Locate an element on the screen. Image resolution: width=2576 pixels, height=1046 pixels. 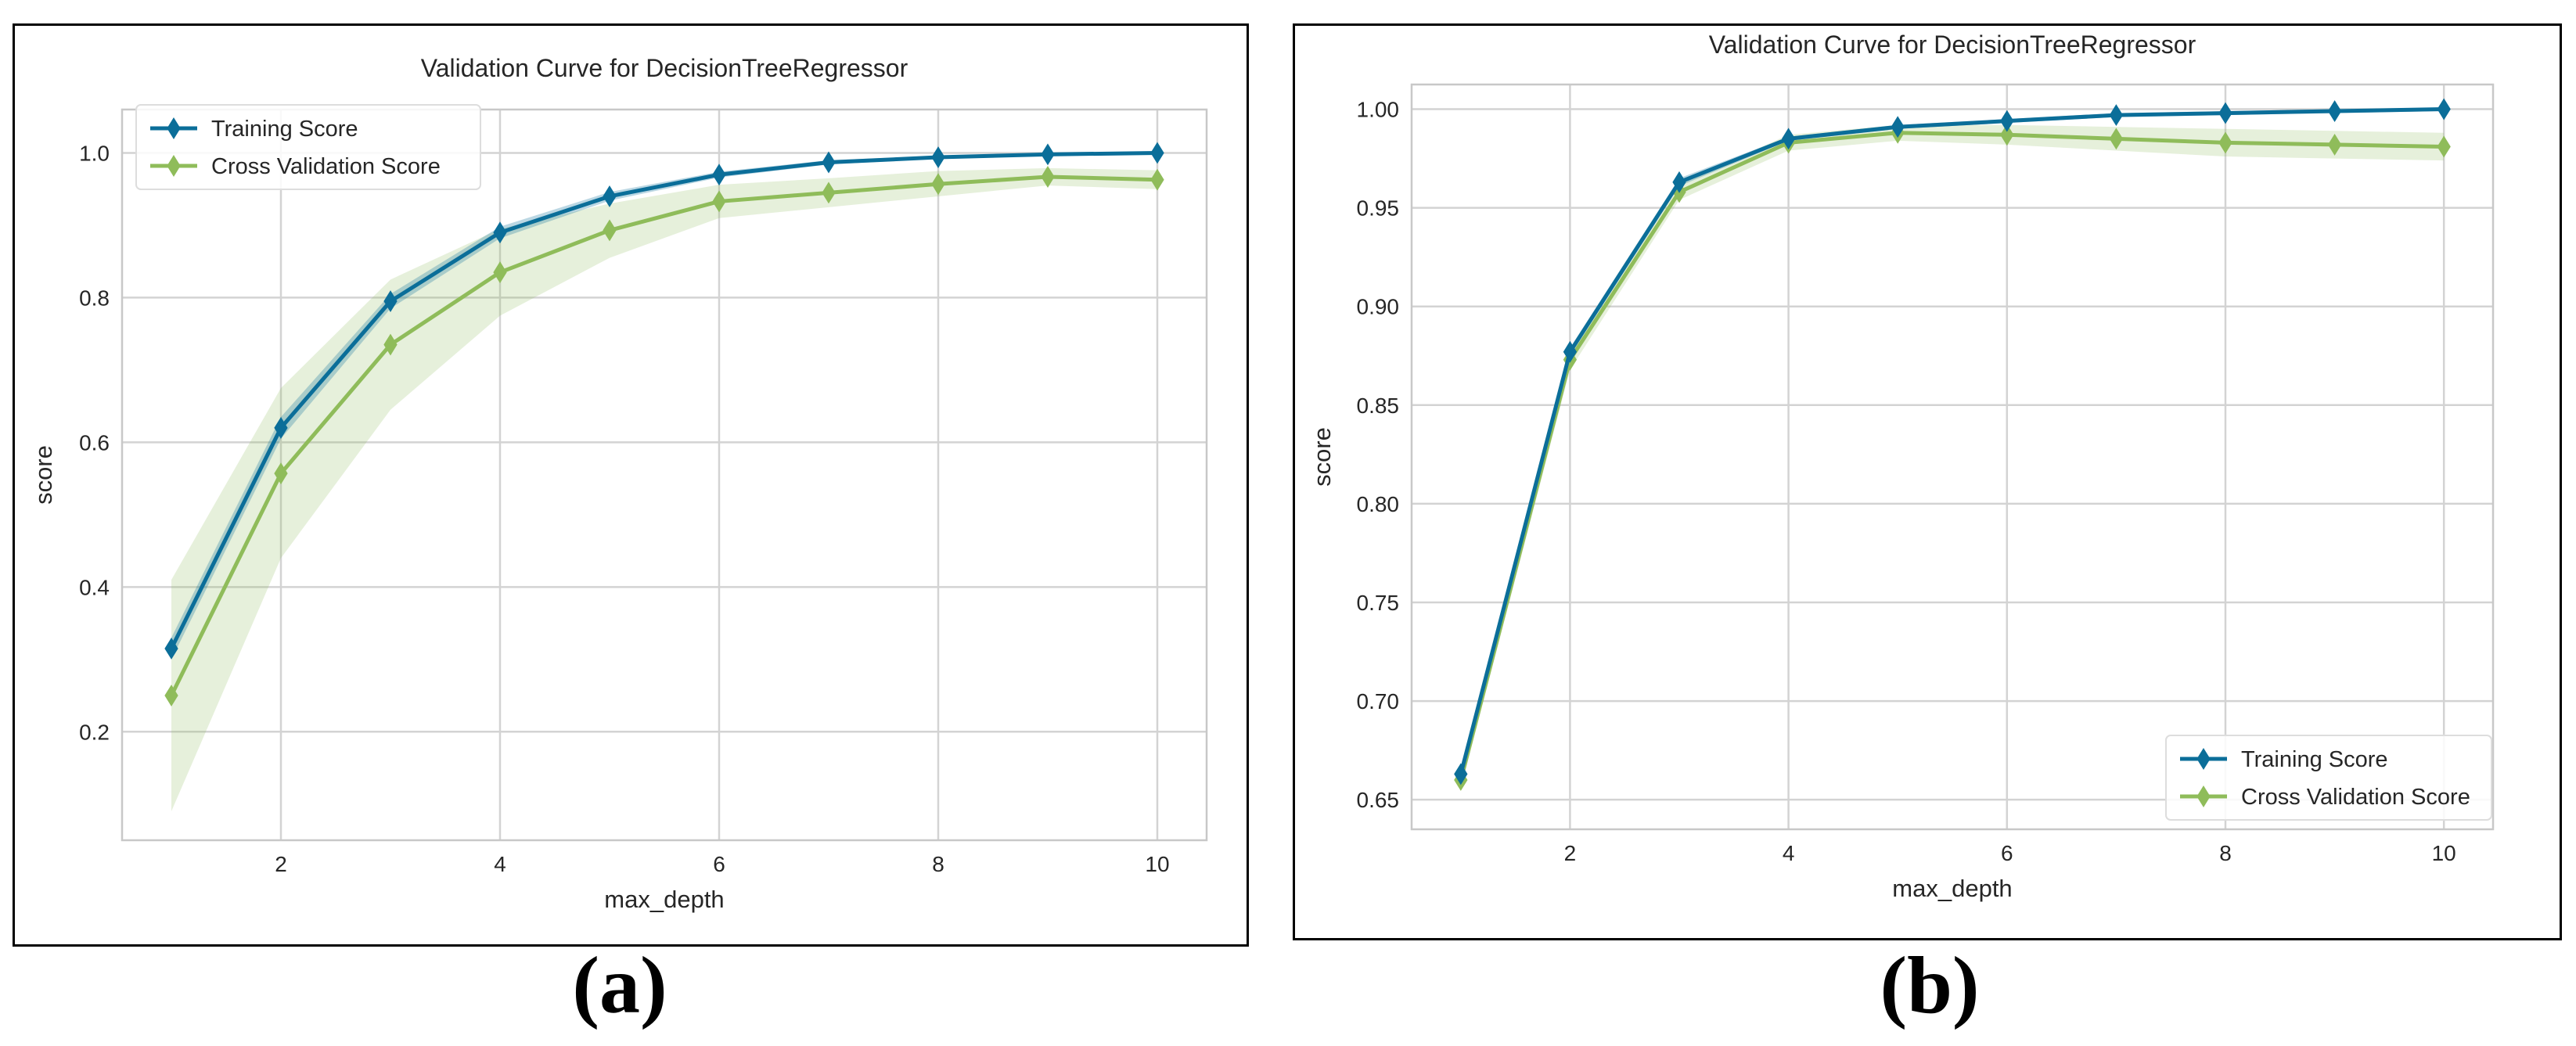
y-tick-label: 0.2 is located at coordinates (95, 732).